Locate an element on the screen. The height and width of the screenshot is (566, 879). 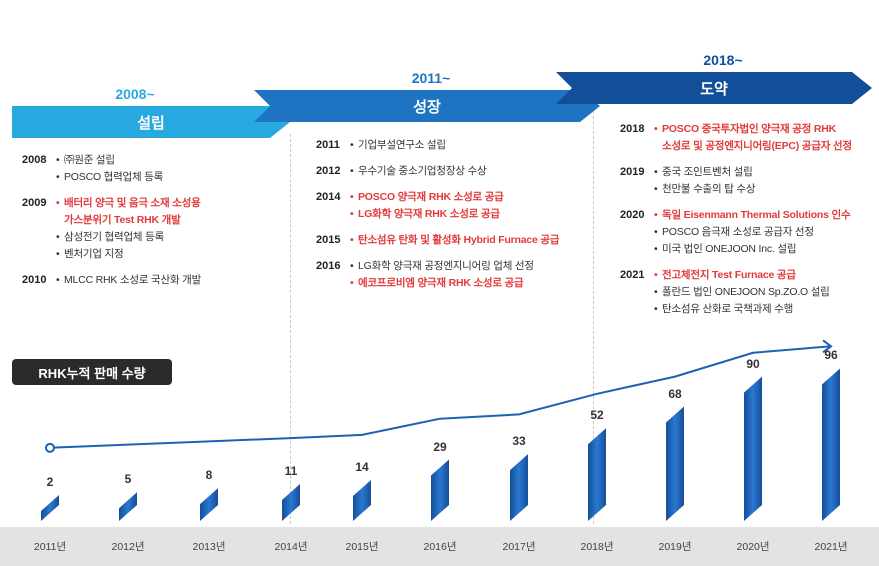
milestone-item: • 천만불 수출의 탑 수상 is located at coordinates (753, 189).